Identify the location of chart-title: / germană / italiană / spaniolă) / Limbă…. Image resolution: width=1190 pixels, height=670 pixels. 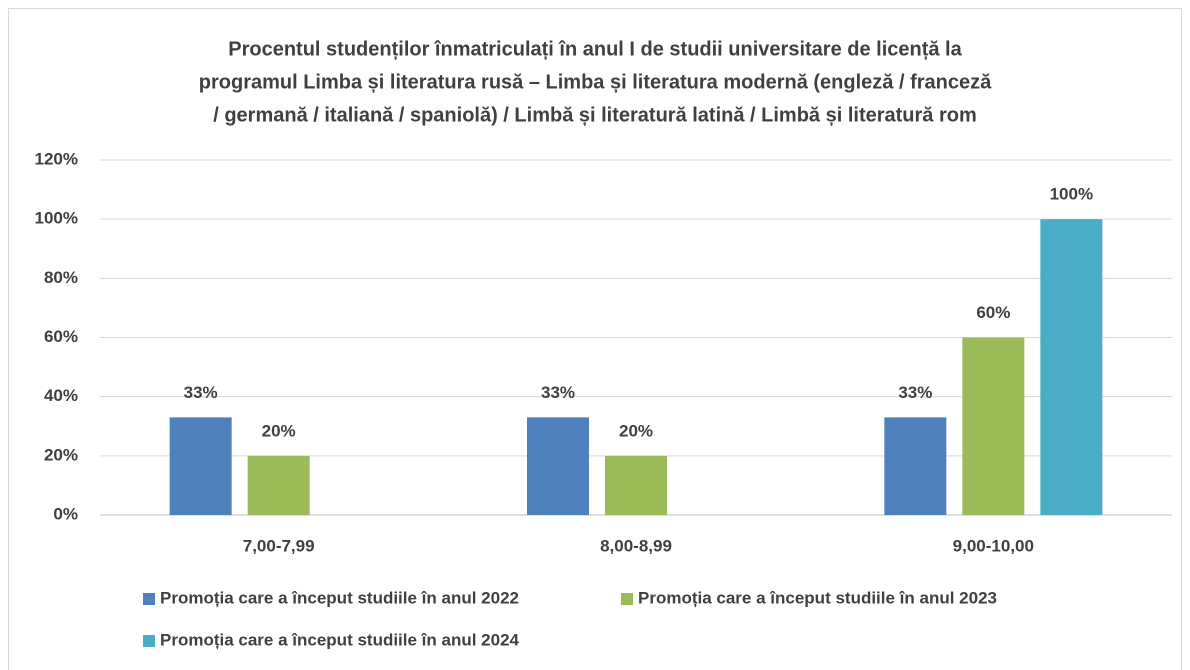
(595, 115).